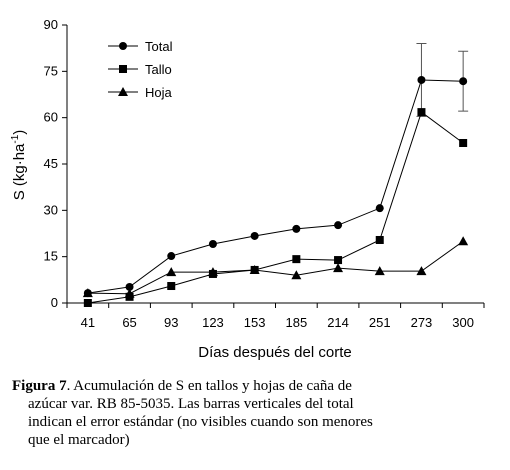 The image size is (510, 470). I want to click on x-tick-label: 251, so click(380, 322).